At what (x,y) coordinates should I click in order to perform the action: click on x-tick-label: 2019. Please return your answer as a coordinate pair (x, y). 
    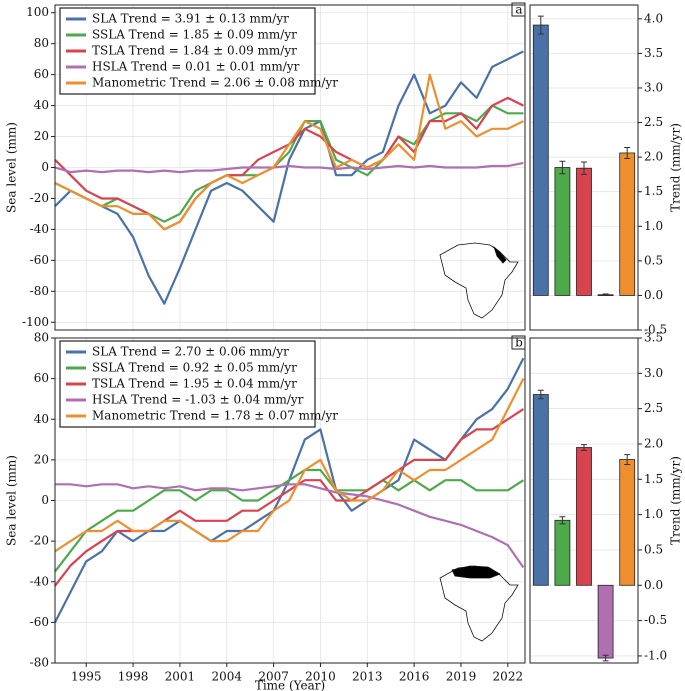
    Looking at the image, I should click on (461, 677).